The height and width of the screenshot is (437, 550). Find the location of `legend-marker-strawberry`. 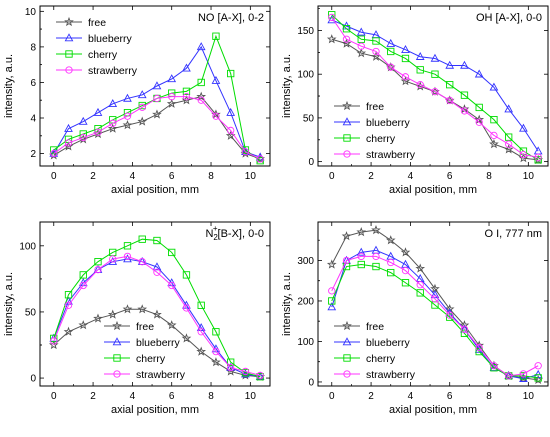

legend-marker-strawberry is located at coordinates (117, 374).